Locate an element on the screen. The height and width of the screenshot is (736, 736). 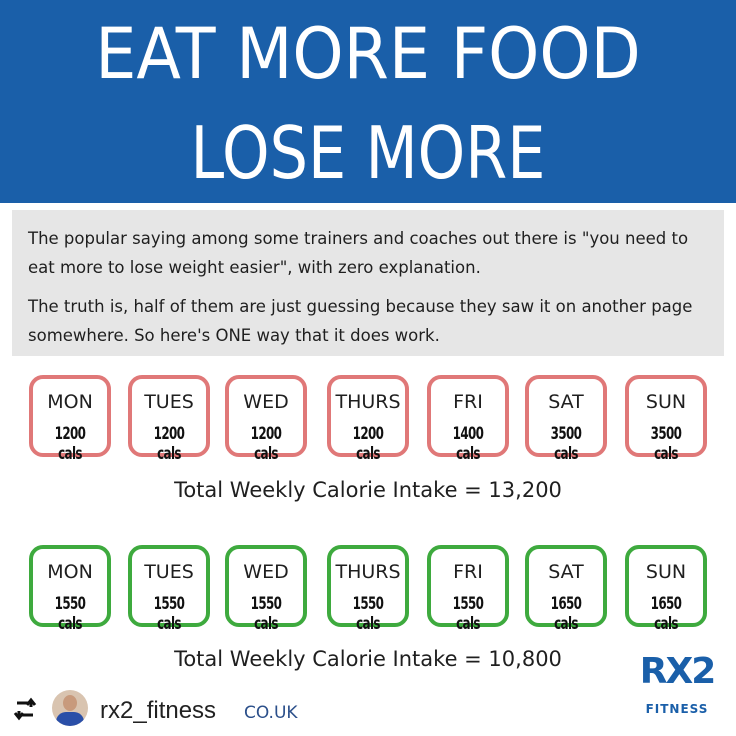
repost-icon is located at coordinates (25, 712).